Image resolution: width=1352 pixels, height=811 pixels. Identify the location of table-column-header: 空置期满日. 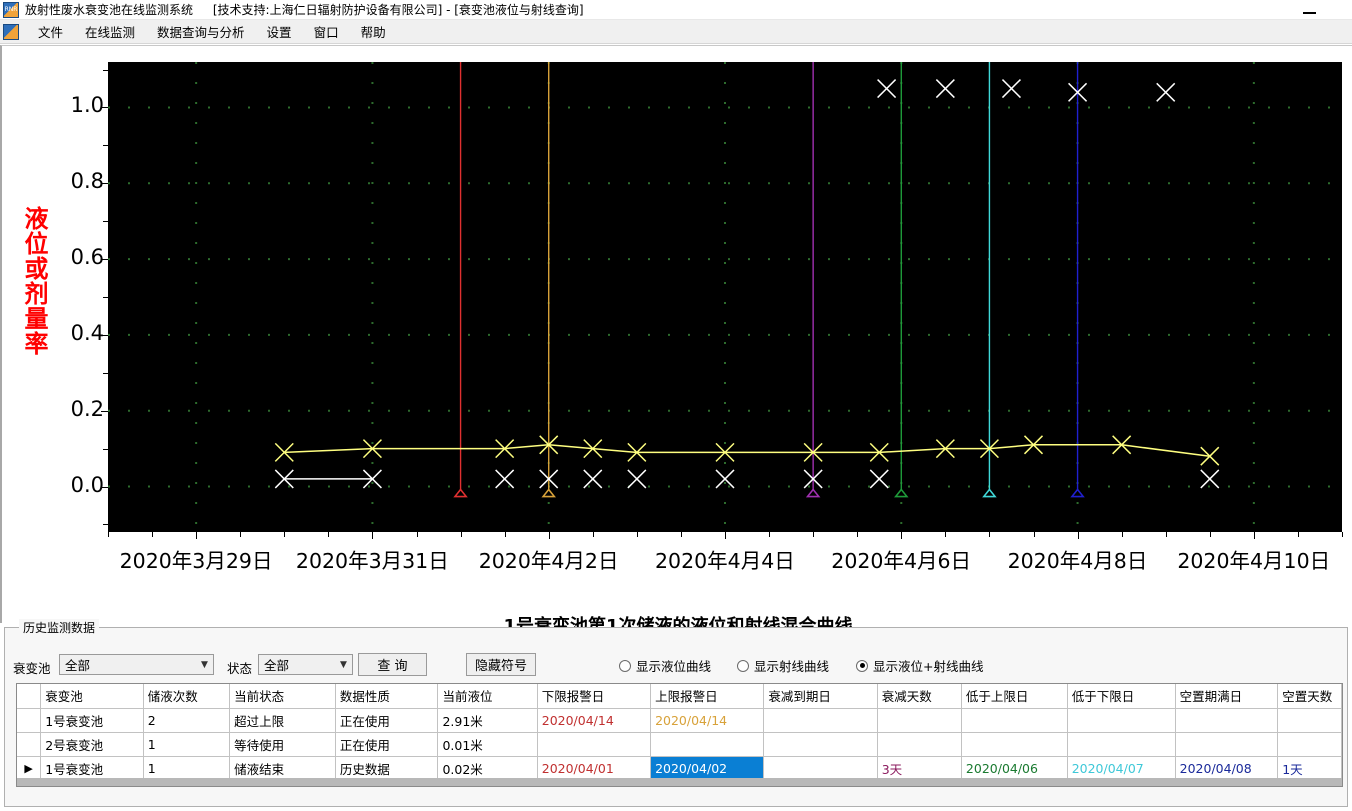
(1227, 696).